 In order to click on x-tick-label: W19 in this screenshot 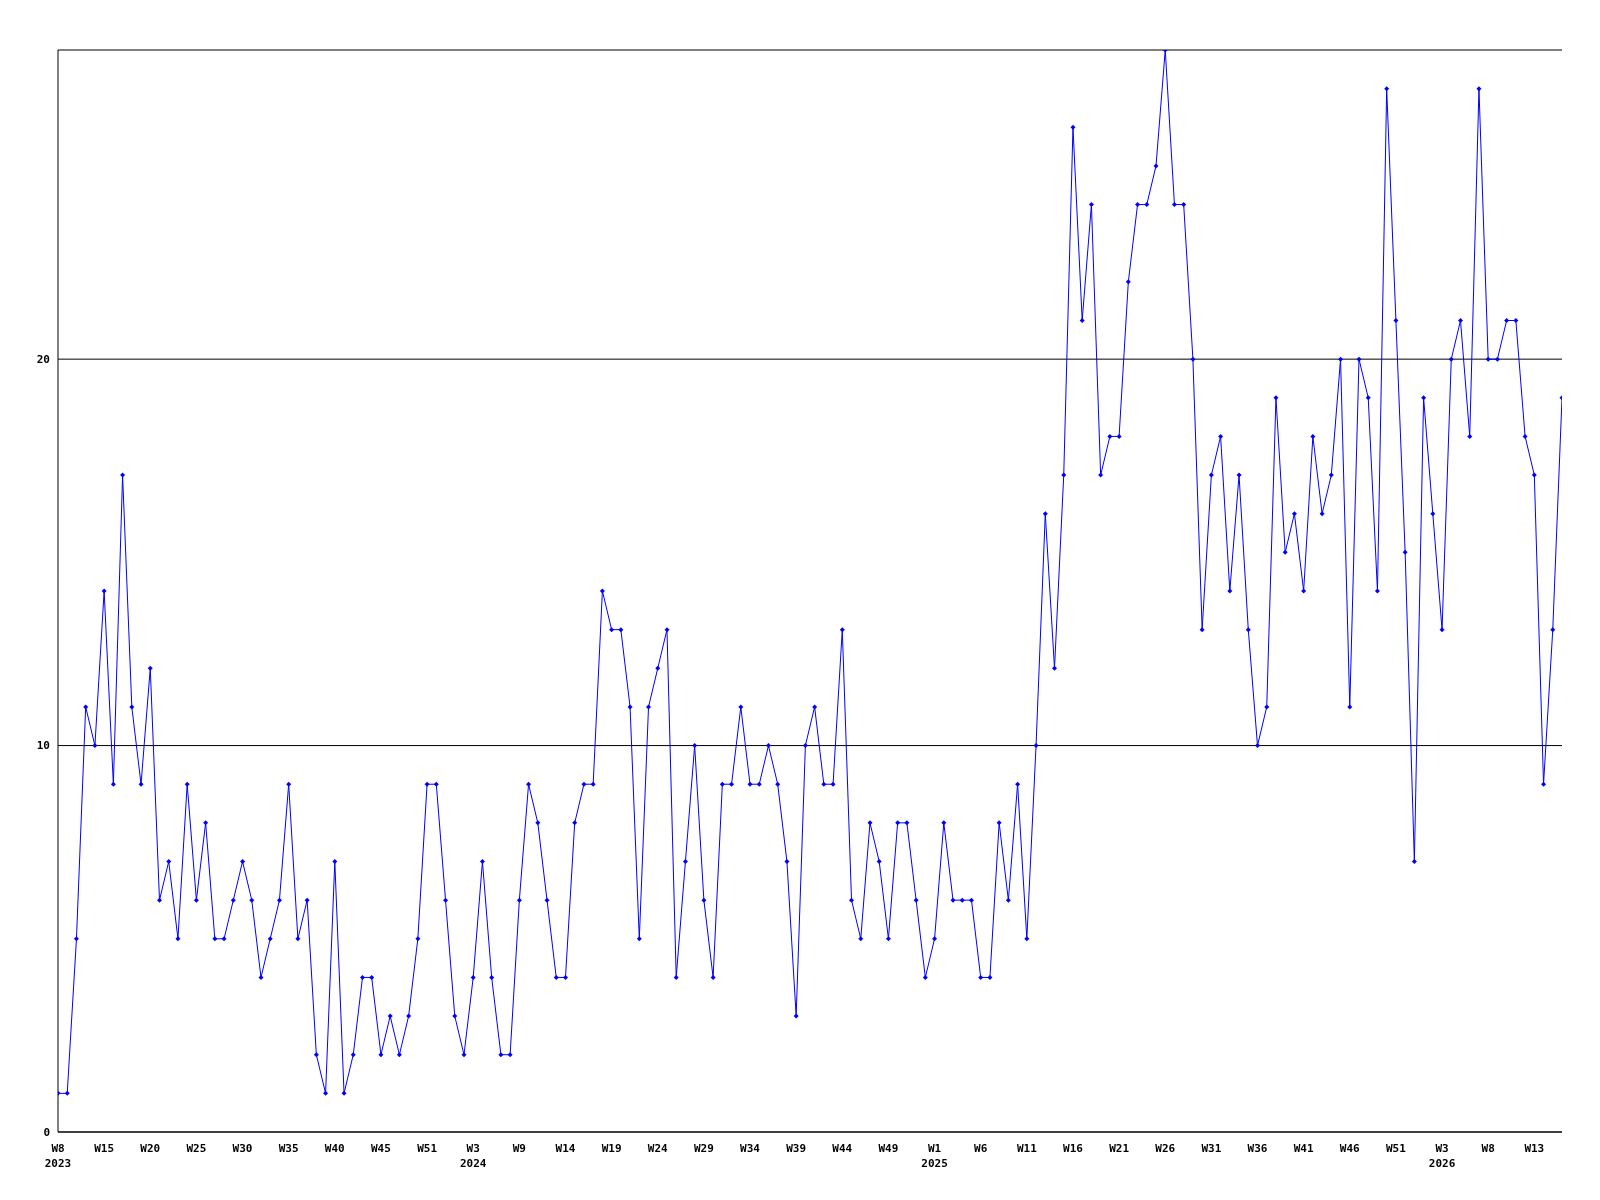, I will do `click(611, 1148)`.